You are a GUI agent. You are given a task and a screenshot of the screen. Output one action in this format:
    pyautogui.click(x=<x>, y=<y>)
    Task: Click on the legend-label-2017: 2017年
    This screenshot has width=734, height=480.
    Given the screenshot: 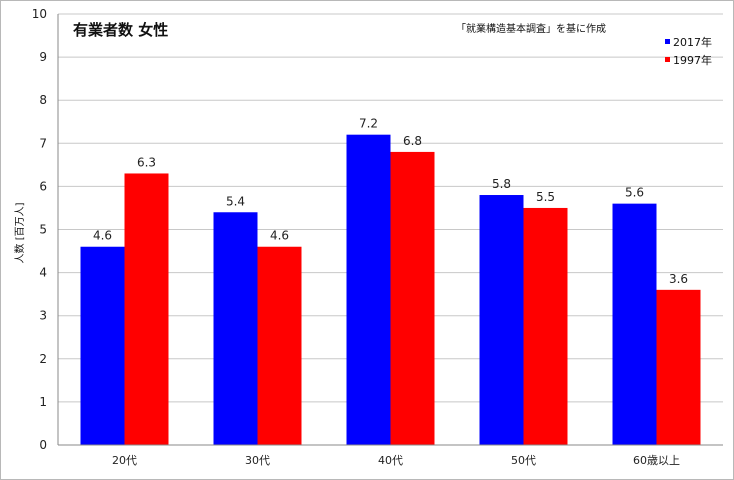 What is the action you would take?
    pyautogui.click(x=692, y=42)
    